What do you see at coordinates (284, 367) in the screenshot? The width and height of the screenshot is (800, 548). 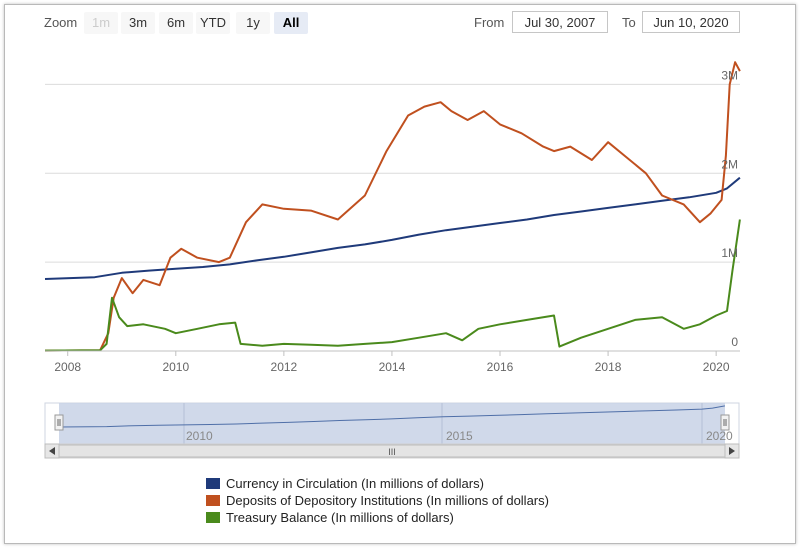 I see `x-tick-label: 2012` at bounding box center [284, 367].